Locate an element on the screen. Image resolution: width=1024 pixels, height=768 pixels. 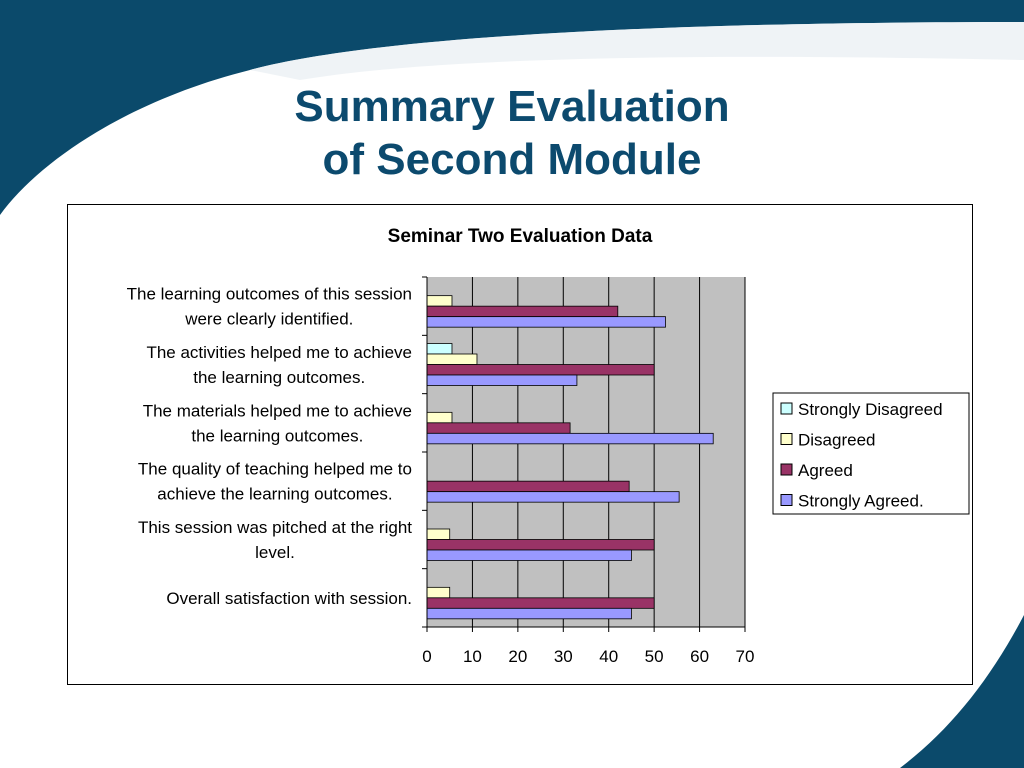
top-swoosh-highlight is located at coordinates (637, 51).